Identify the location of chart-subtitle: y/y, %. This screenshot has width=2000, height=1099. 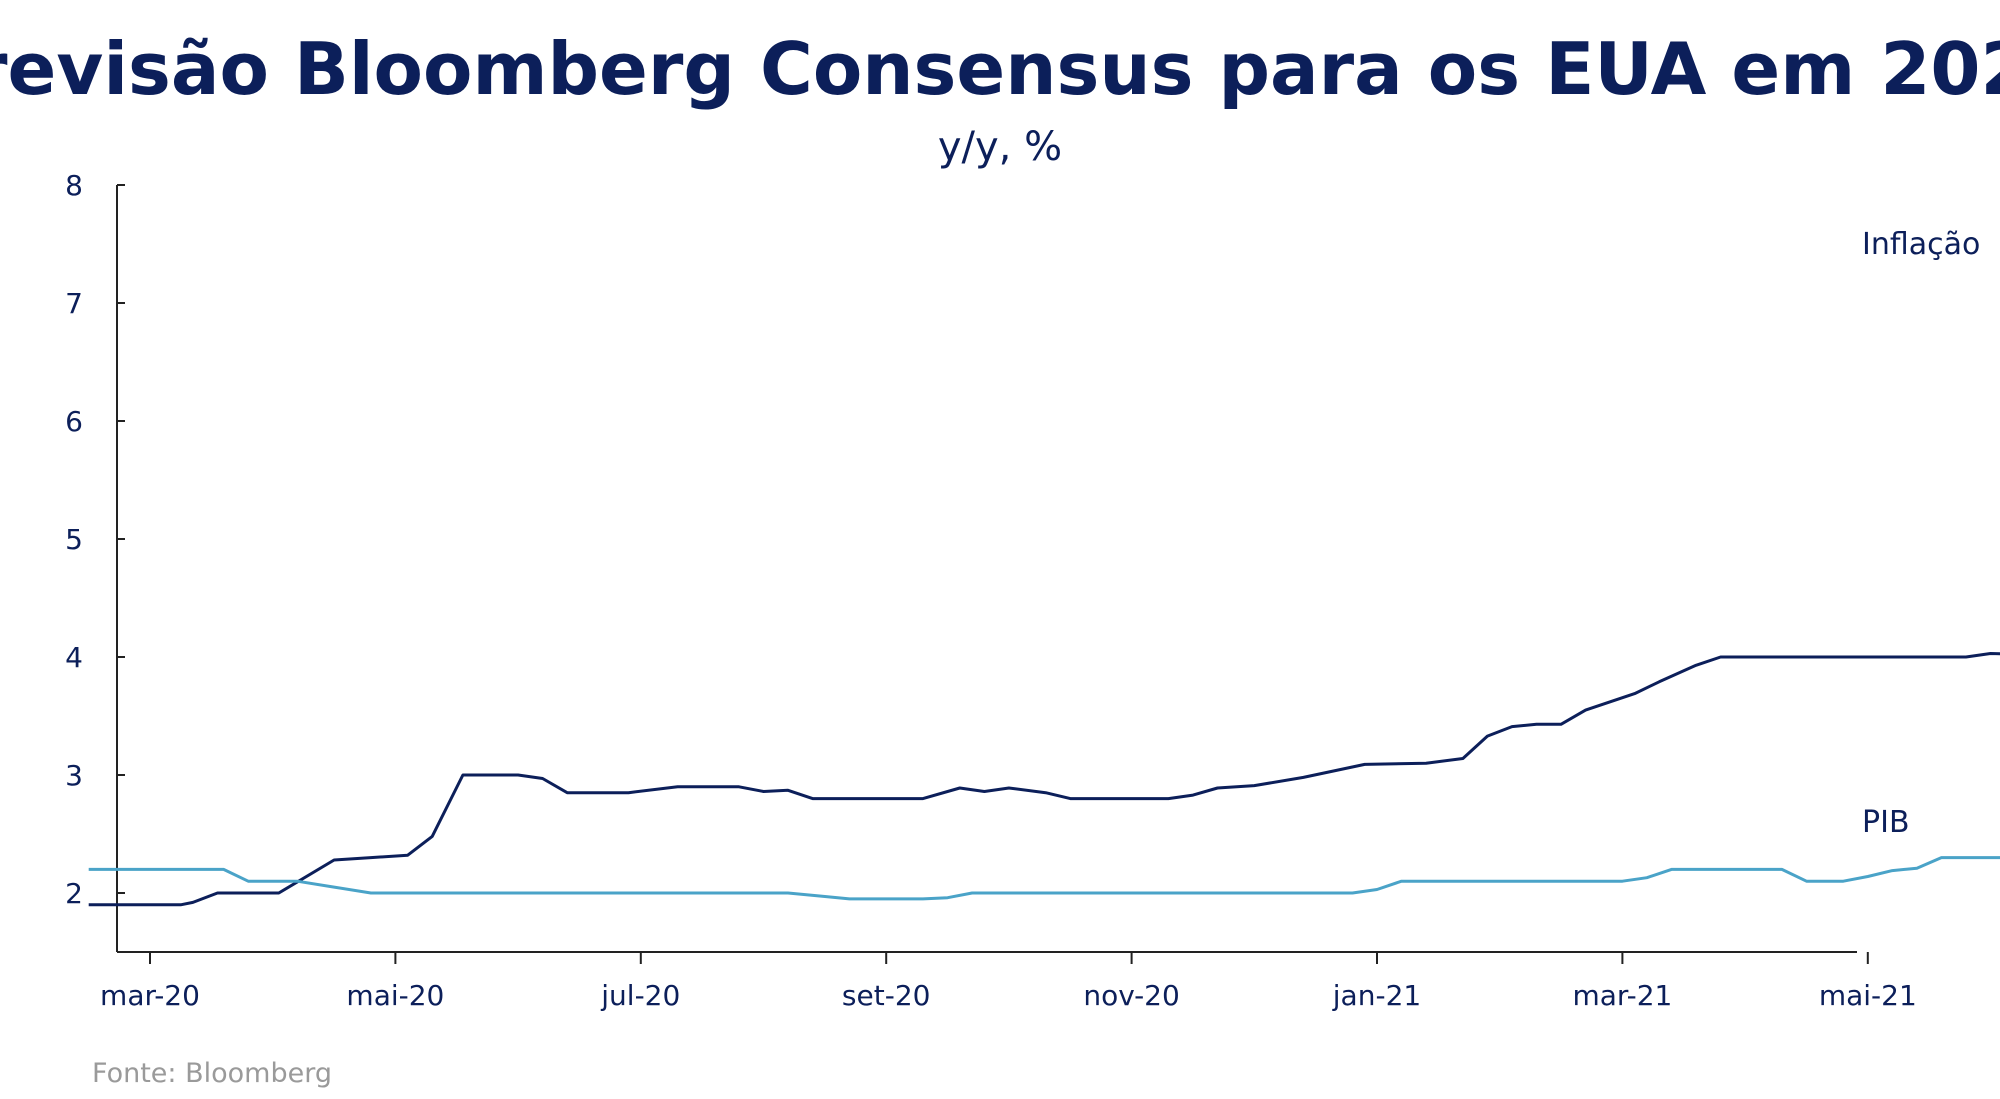
(1000, 147).